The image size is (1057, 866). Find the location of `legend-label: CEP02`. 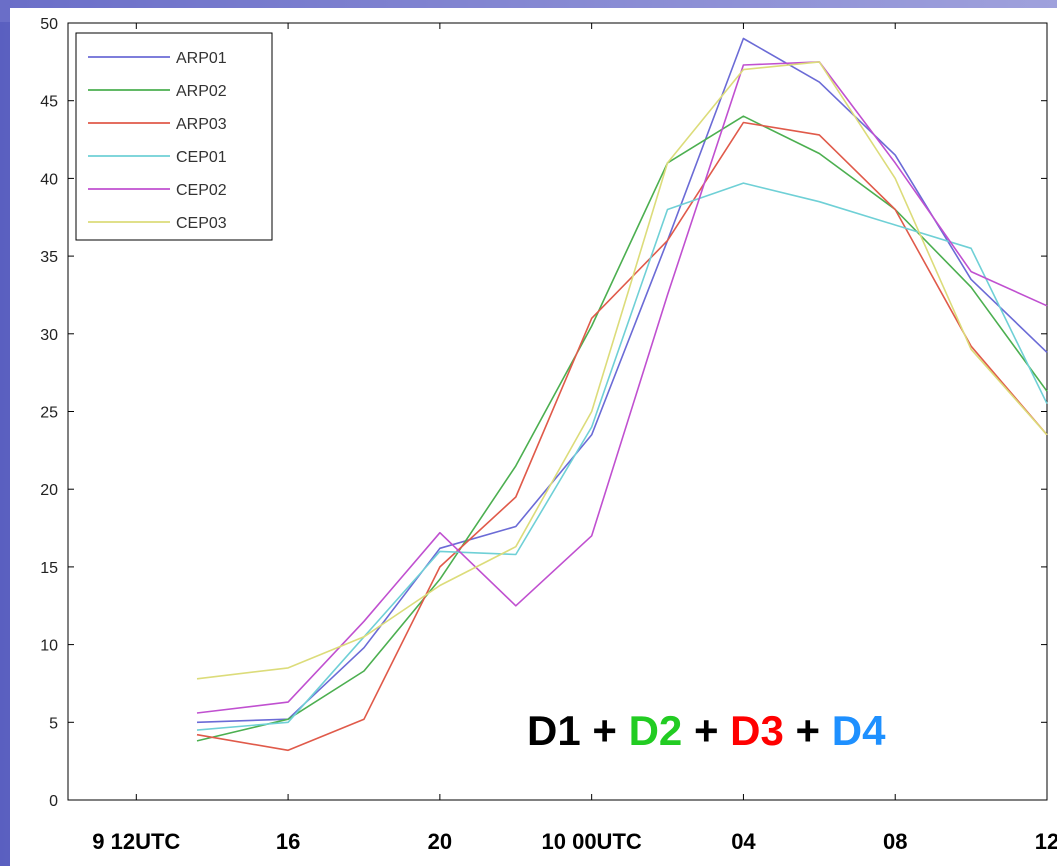

legend-label: CEP02 is located at coordinates (201, 190).